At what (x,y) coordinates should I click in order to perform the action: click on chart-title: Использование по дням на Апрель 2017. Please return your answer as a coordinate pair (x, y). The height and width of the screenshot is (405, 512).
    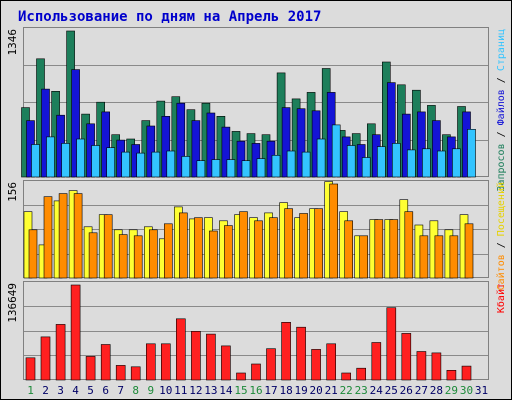
    Looking at the image, I should click on (169, 17).